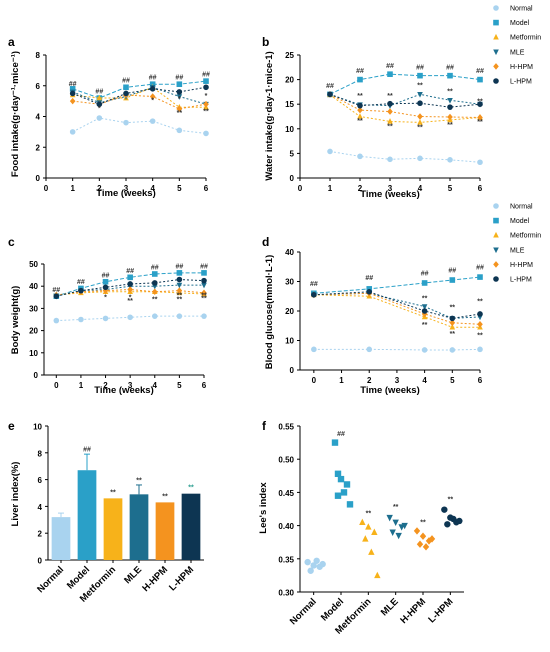 The width and height of the screenshot is (550, 652). Describe the element at coordinates (15, 320) in the screenshot. I see `y-axis-title: Body weight(g)` at that location.